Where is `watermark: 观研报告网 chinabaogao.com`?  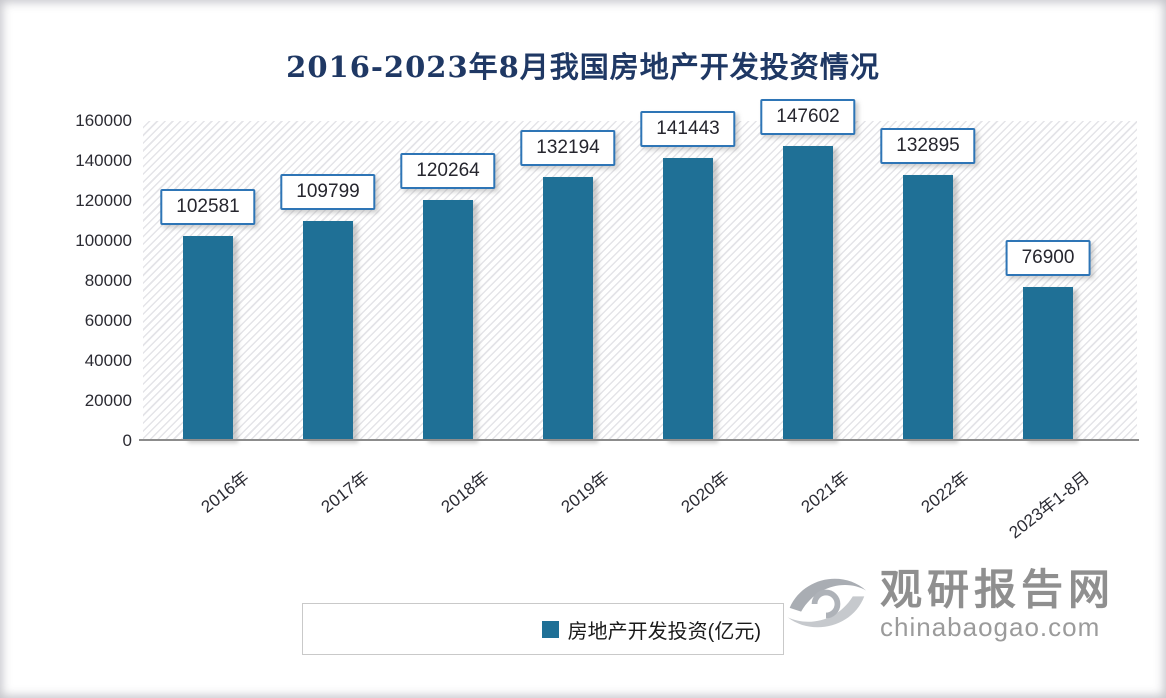
watermark: 观研报告网 chinabaogao.com is located at coordinates (946, 604).